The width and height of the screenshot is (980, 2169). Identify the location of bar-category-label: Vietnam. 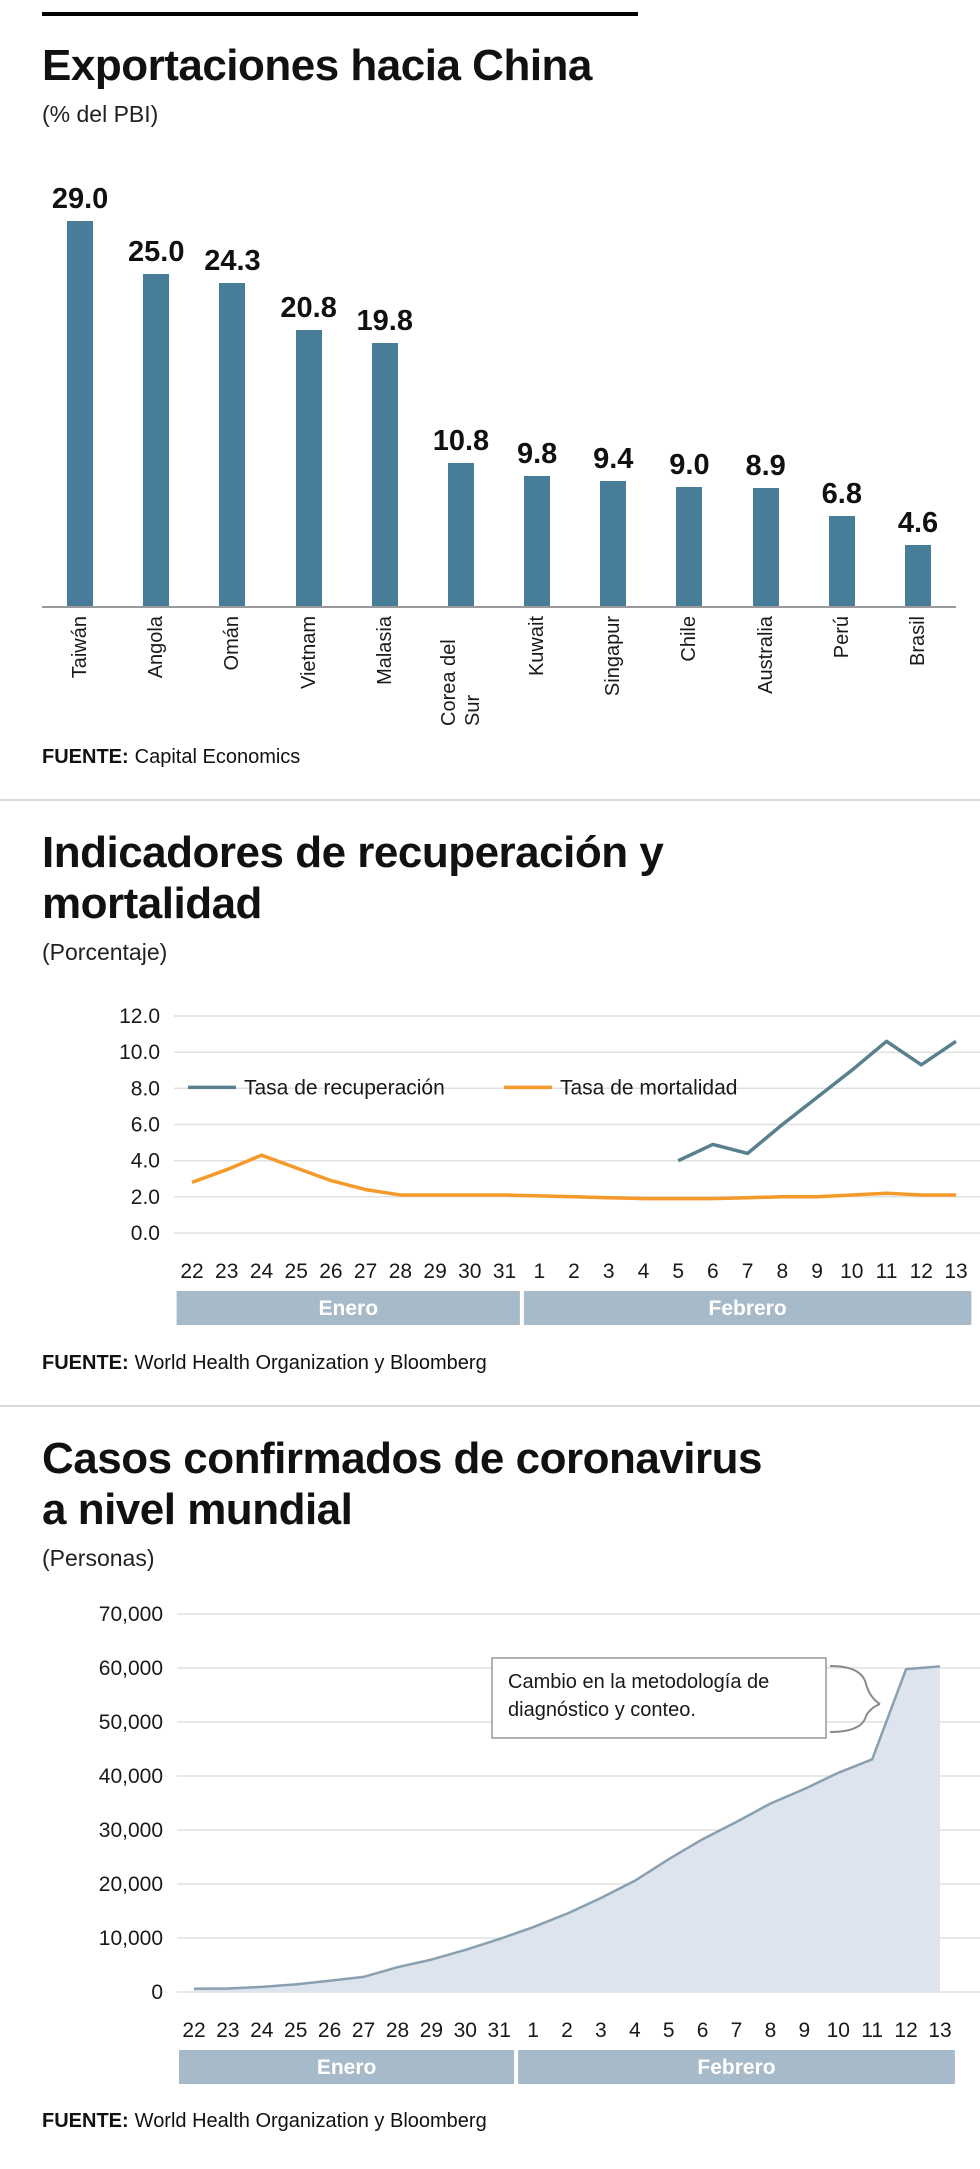
(308, 653).